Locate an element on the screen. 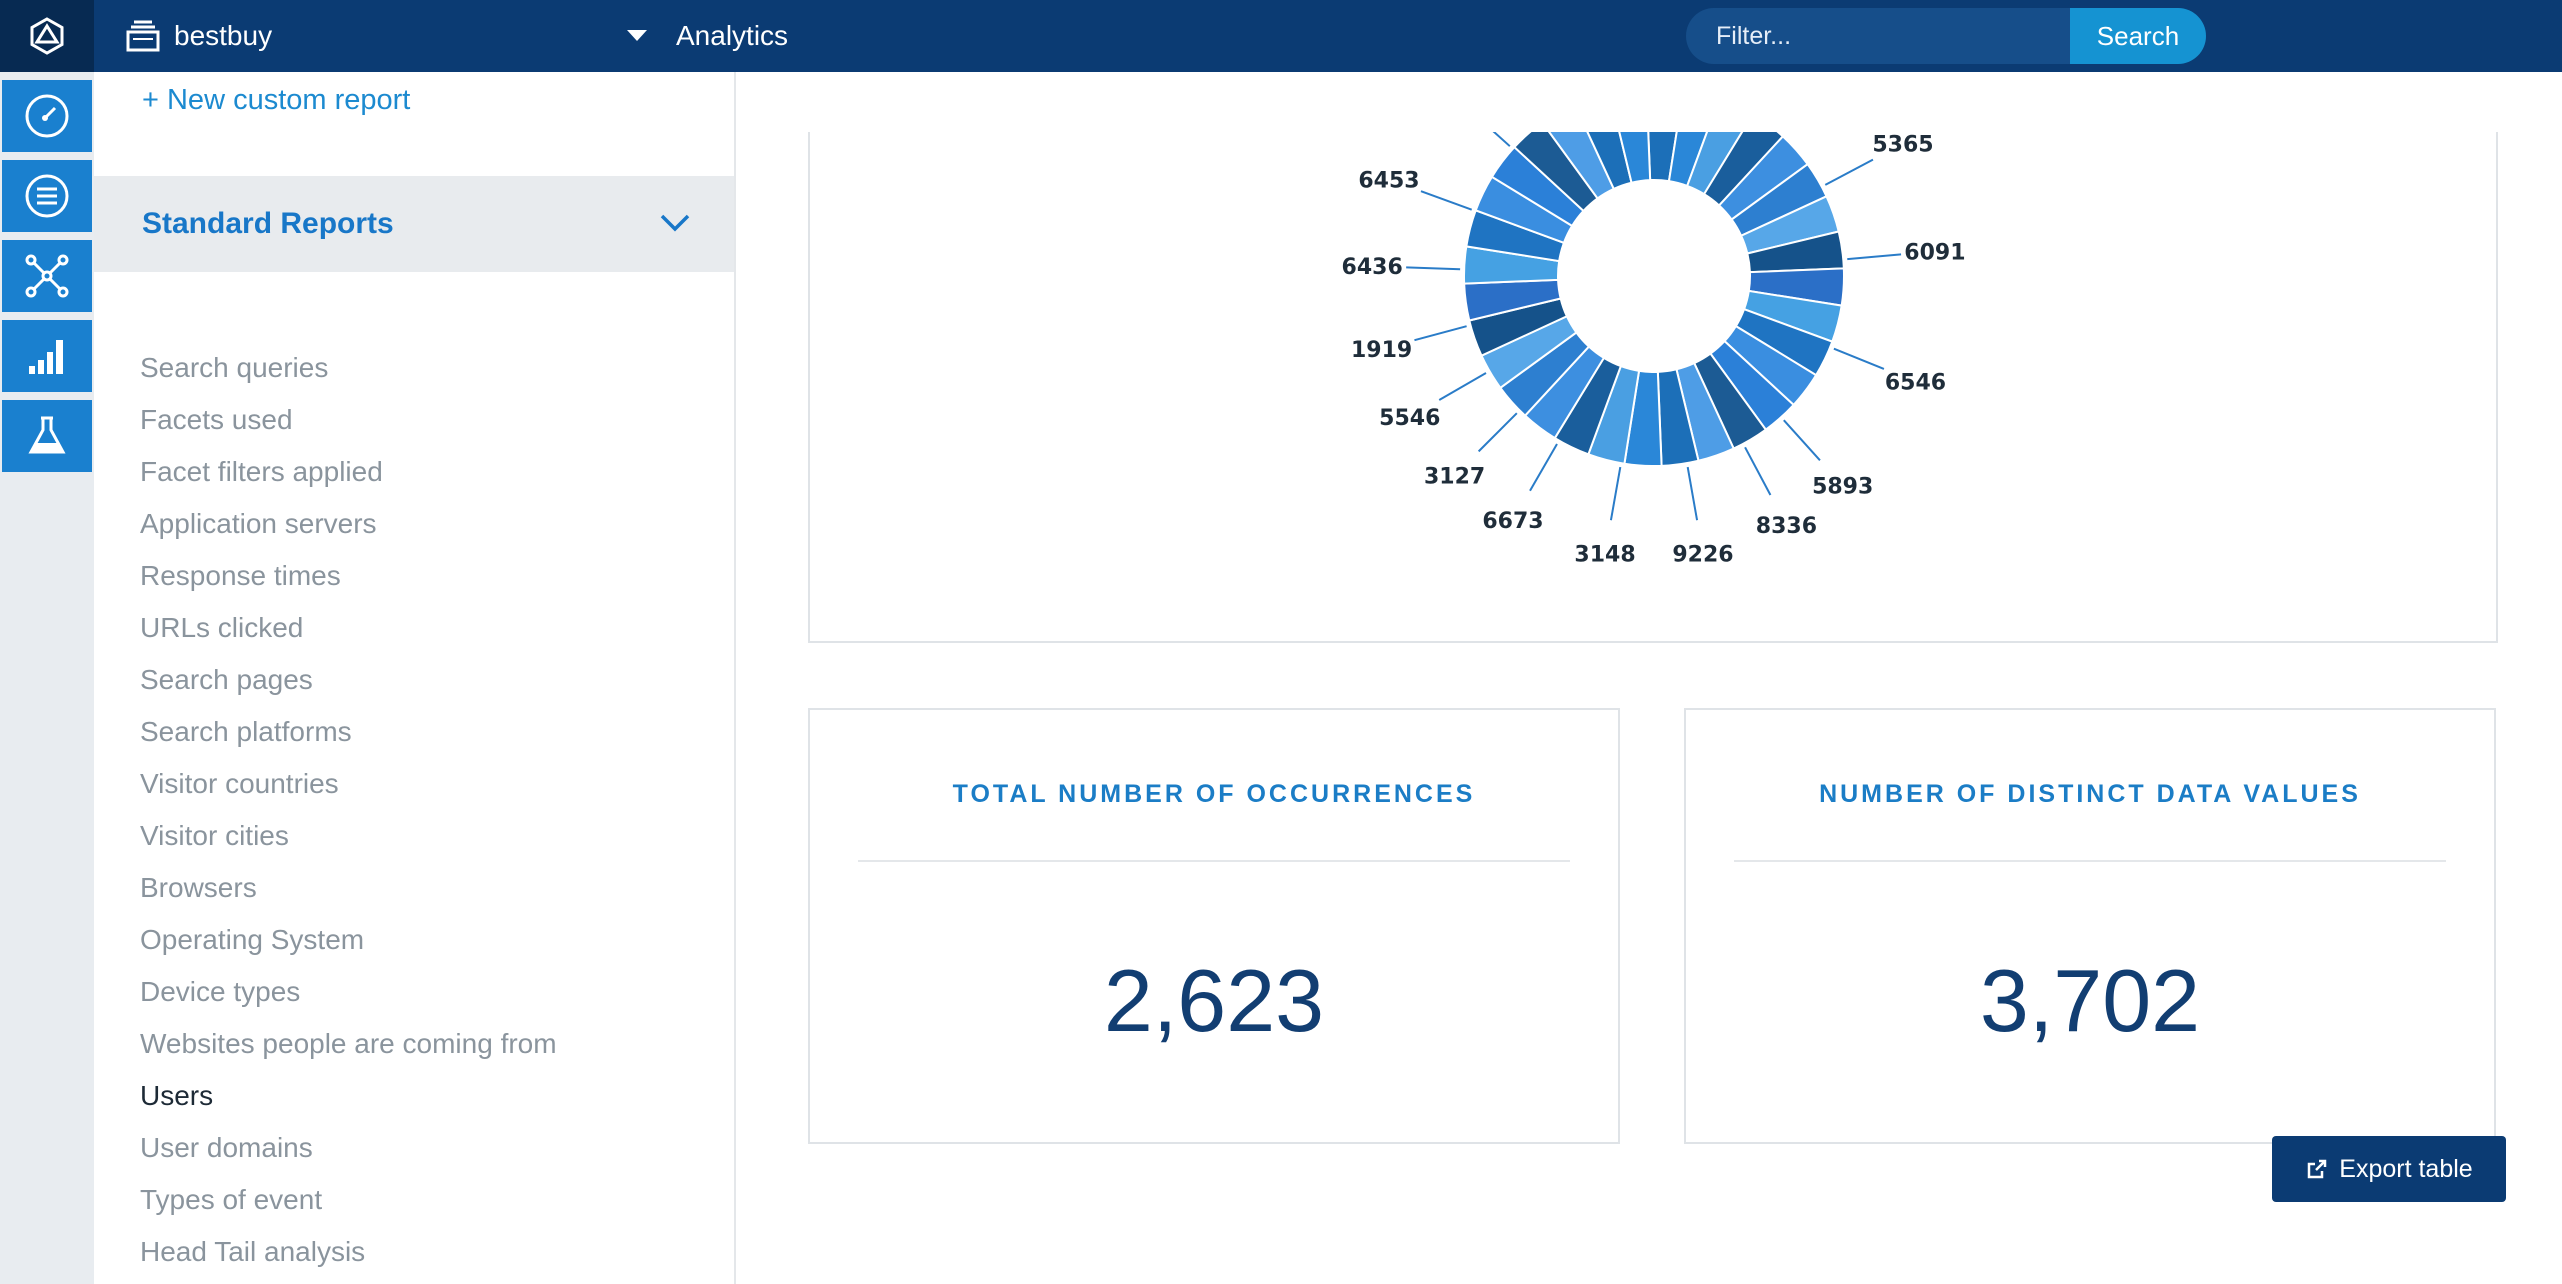 The image size is (2562, 1284). rail-list is located at coordinates (47, 196).